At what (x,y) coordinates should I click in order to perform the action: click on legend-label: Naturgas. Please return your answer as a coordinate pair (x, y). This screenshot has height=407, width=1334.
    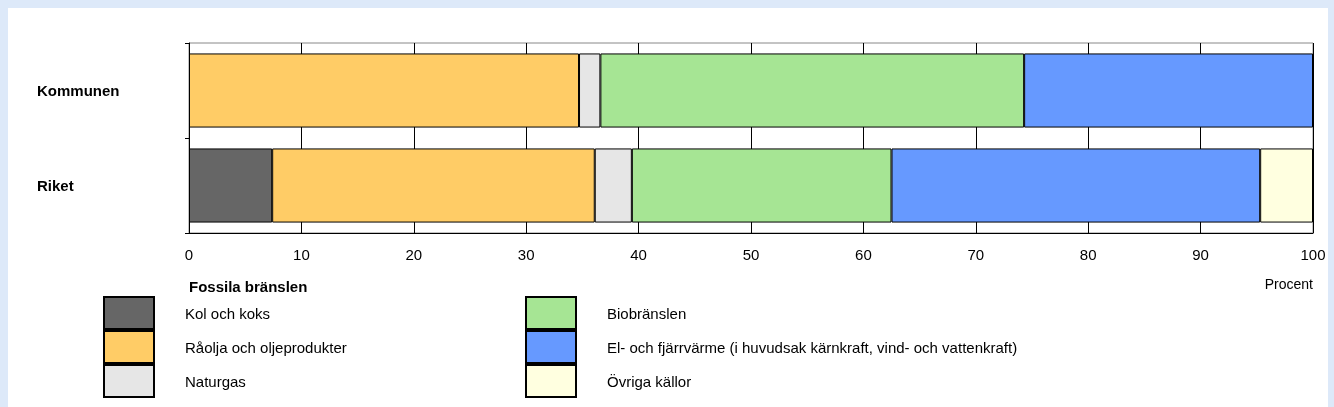
    Looking at the image, I should click on (215, 381).